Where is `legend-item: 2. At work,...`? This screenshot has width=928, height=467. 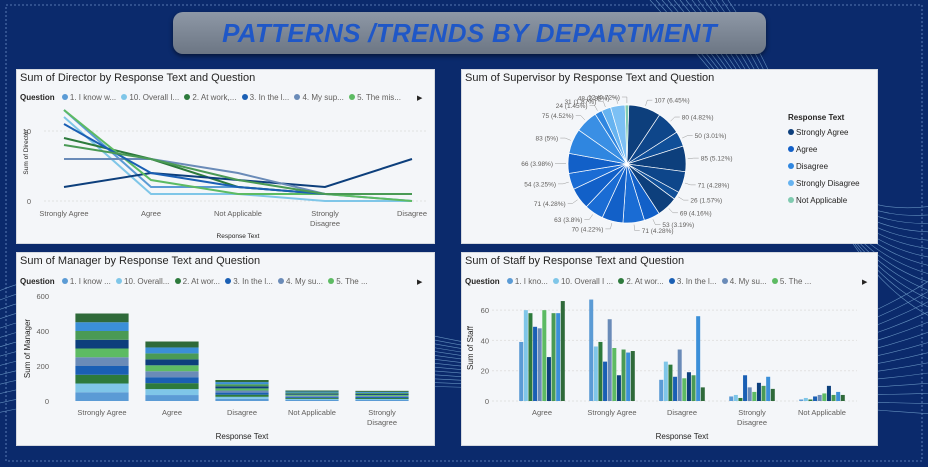
legend-item: 2. At work,... is located at coordinates (210, 97).